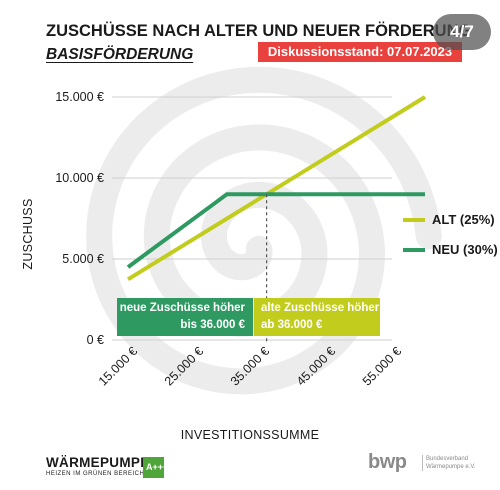  What do you see at coordinates (448, 463) in the screenshot?
I see `bwp-logo-subtitle: Bundesverband Wärmepumpe e.V.` at bounding box center [448, 463].